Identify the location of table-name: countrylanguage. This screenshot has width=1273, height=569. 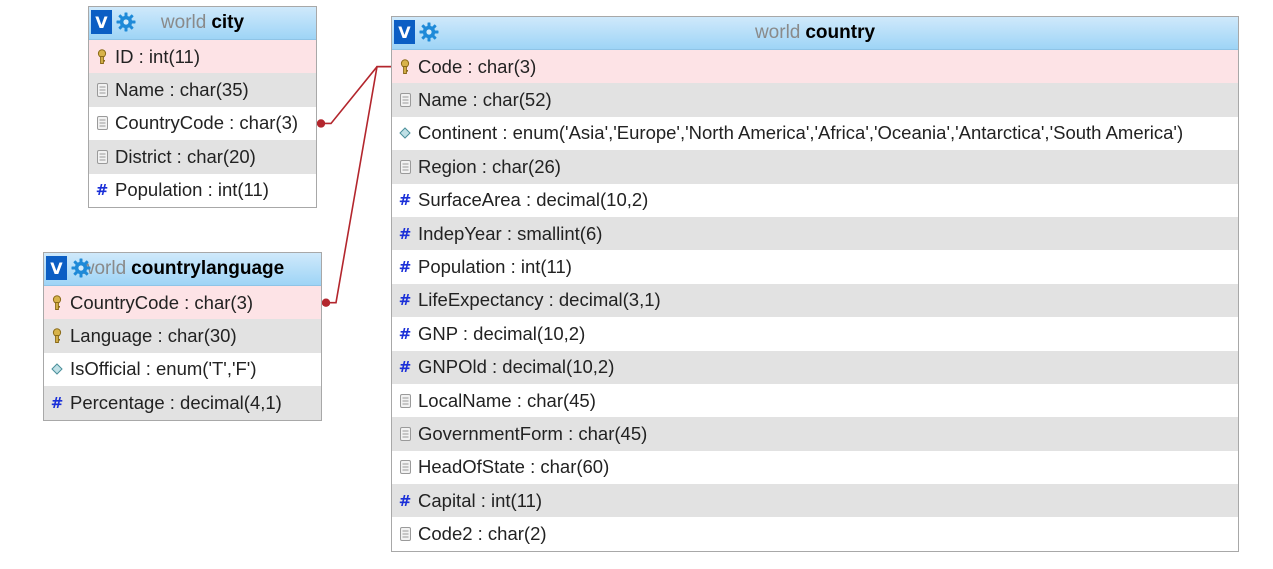
(208, 268).